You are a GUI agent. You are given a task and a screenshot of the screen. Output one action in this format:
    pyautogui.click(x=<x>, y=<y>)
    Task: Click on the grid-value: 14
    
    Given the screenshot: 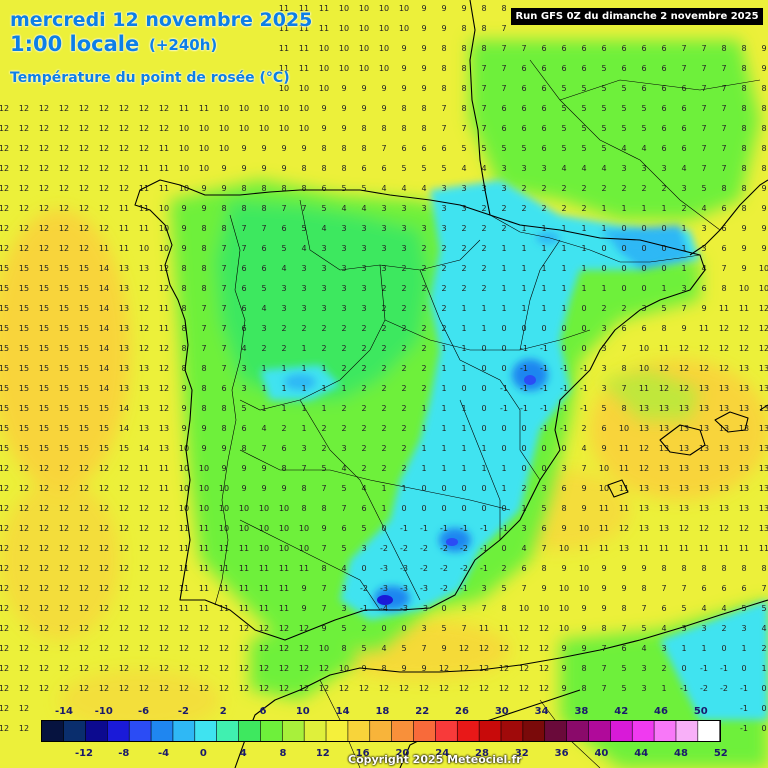 What is the action you would take?
    pyautogui.click(x=144, y=448)
    